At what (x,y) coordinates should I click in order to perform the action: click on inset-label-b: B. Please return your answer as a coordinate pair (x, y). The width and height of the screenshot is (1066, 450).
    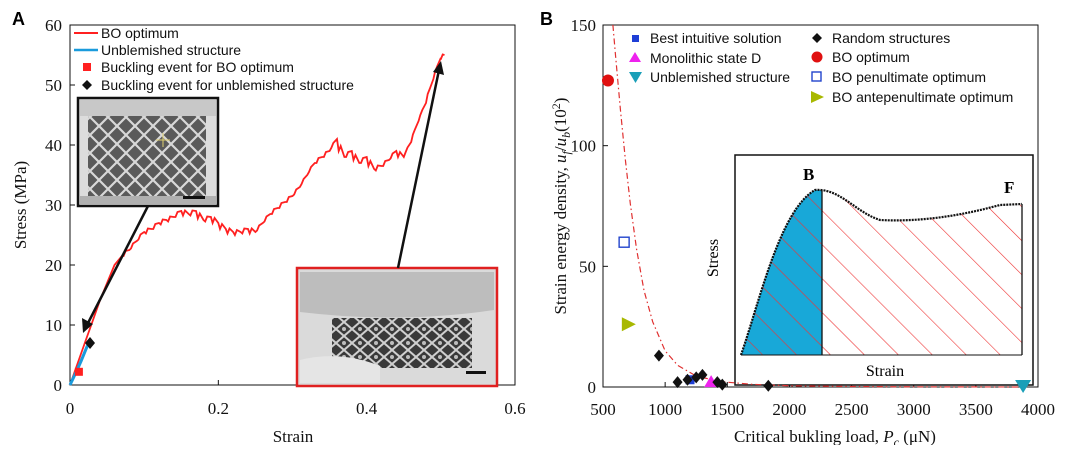
    Looking at the image, I should click on (808, 174).